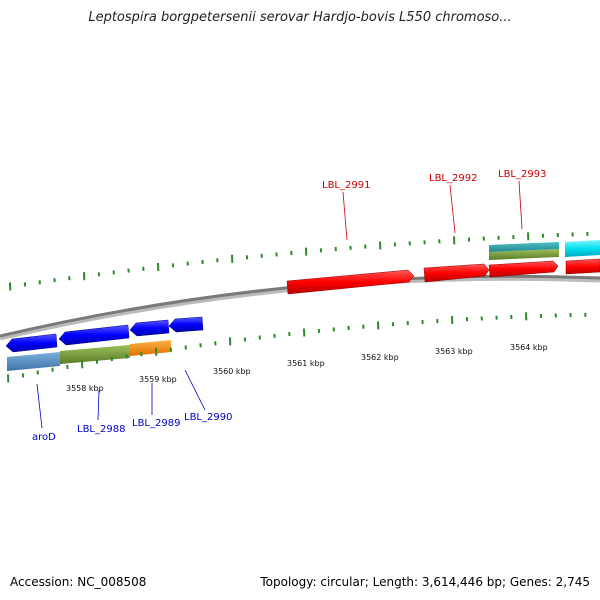  What do you see at coordinates (582, 248) in the screenshot?
I see `feature-bar-next-cyan` at bounding box center [582, 248].